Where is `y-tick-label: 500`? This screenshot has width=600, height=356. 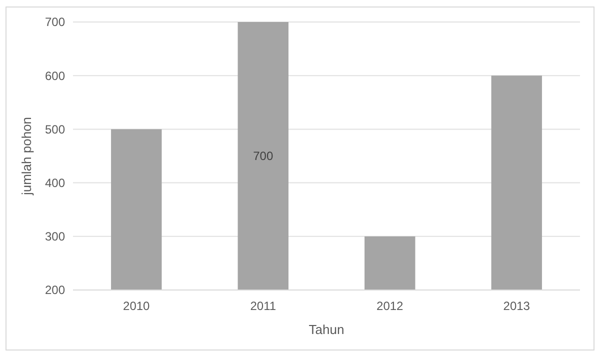 y-tick-label: 500 is located at coordinates (55, 129).